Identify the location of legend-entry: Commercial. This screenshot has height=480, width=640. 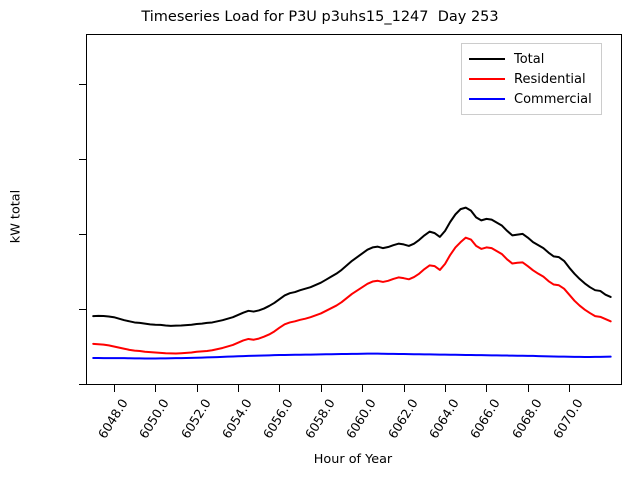
(530, 99).